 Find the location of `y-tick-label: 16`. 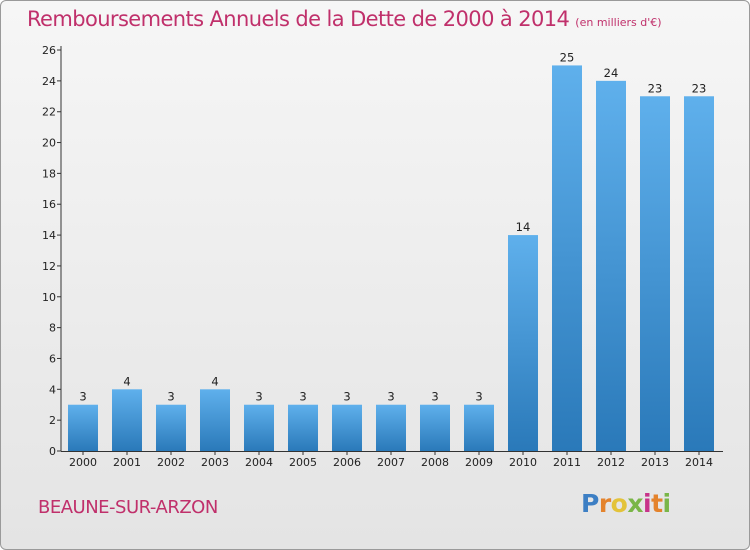

y-tick-label: 16 is located at coordinates (49, 204).